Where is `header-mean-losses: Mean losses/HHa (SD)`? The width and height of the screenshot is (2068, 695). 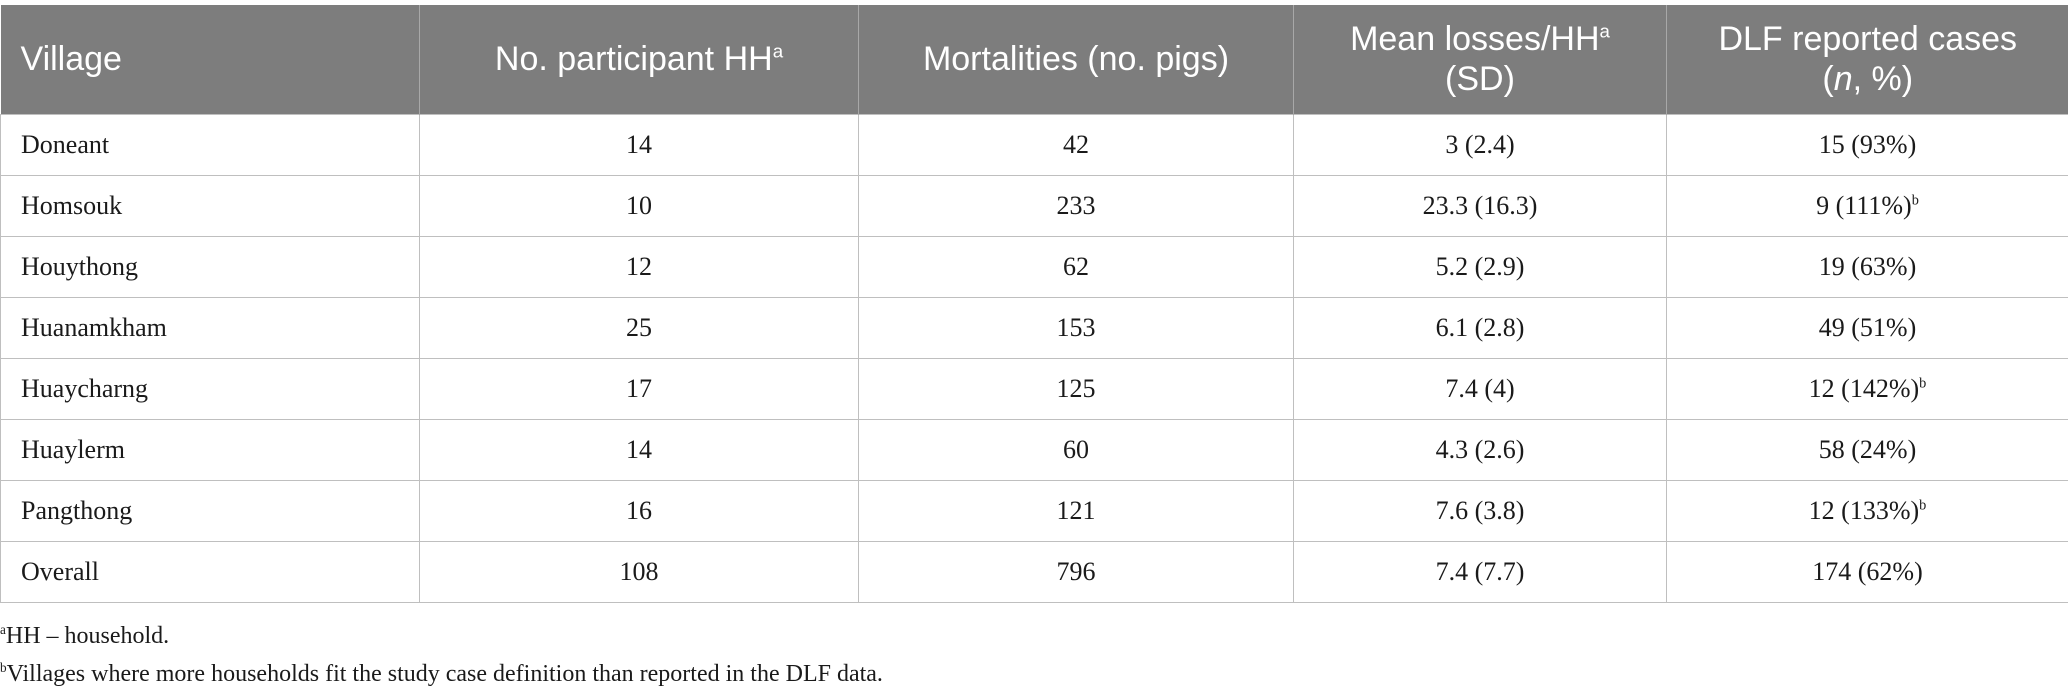
header-mean-losses: Mean losses/HHa (SD) is located at coordinates (1480, 59).